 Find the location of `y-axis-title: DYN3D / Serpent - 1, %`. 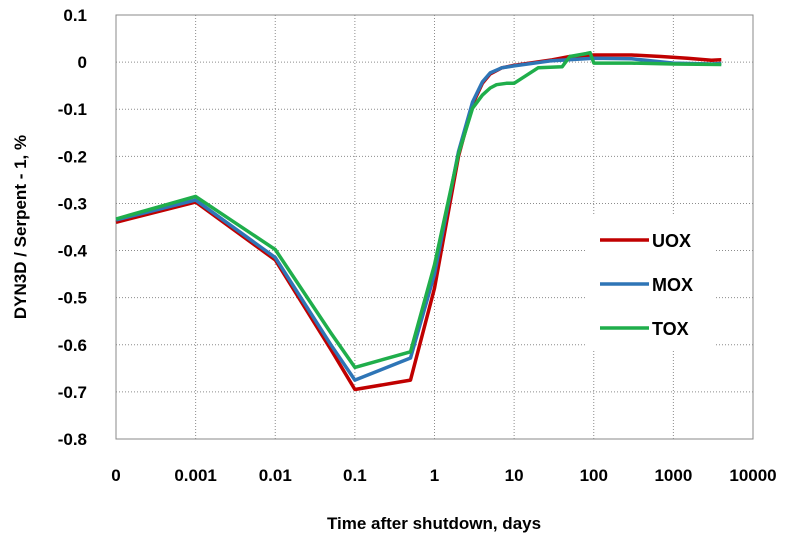

y-axis-title: DYN3D / Serpent - 1, % is located at coordinates (20, 227).